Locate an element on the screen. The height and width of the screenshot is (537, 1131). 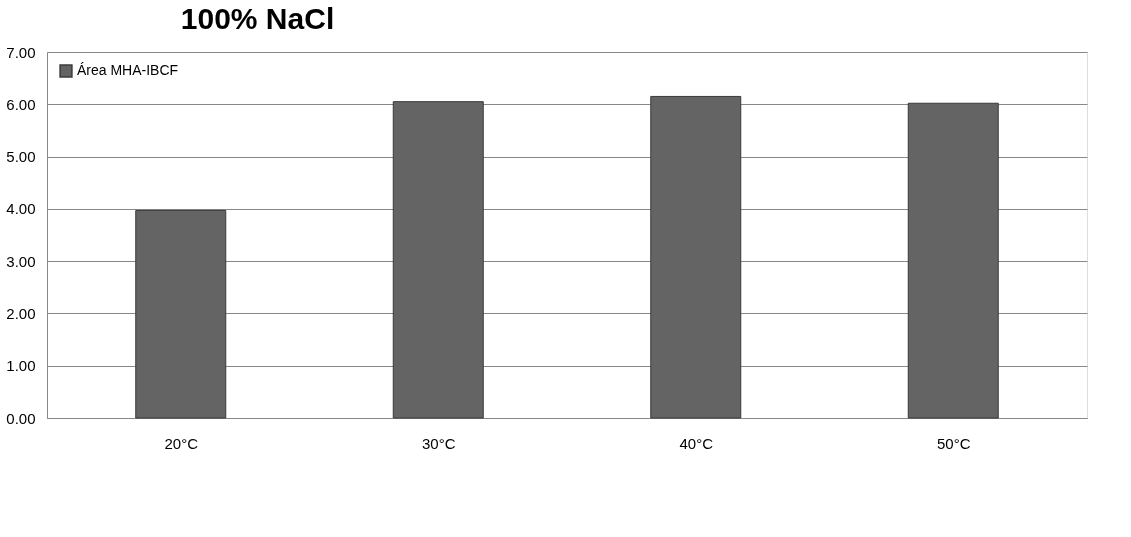
y-tick-label: 7.00 is located at coordinates (21, 52).